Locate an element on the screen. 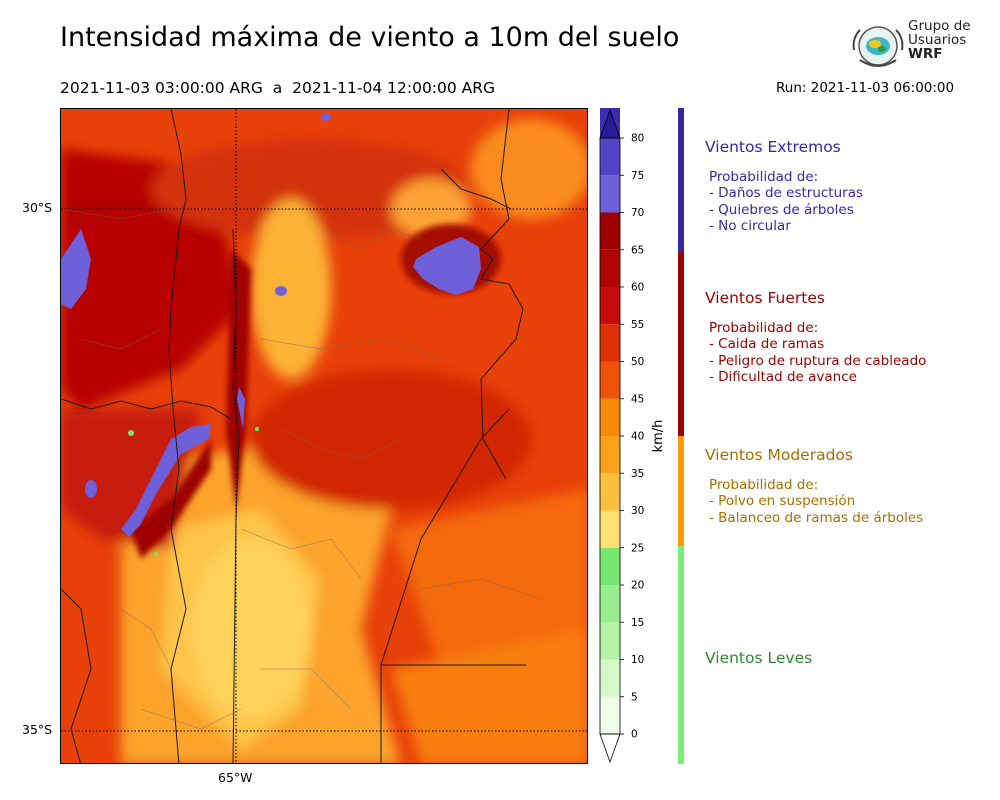  colorbar-tick-label: 10 is located at coordinates (637, 660).